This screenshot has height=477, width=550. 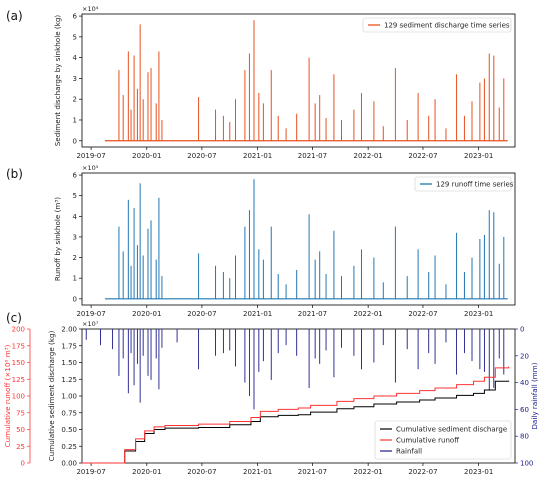 What do you see at coordinates (524, 437) in the screenshot?
I see `right-y-tick-label: 80` at bounding box center [524, 437].